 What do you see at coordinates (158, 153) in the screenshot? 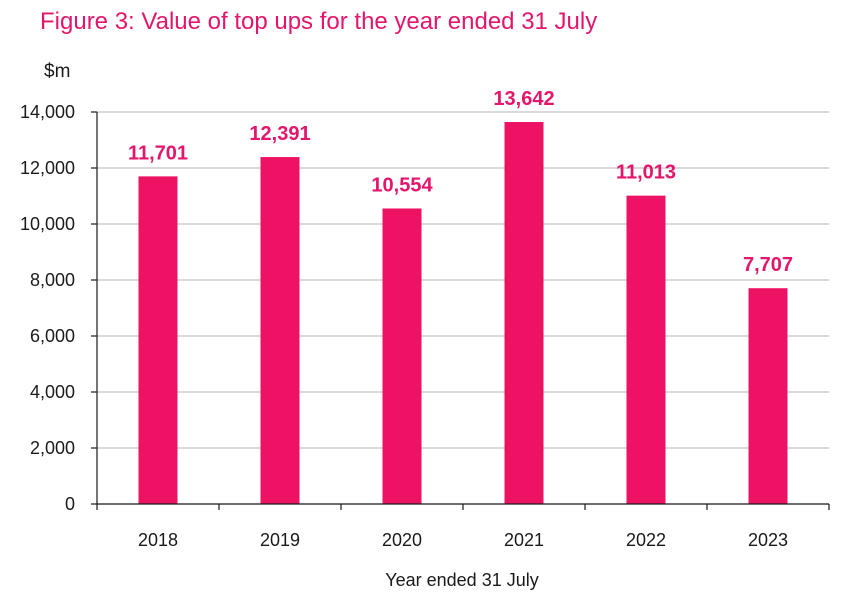
I see `data-label: 11,701` at bounding box center [158, 153].